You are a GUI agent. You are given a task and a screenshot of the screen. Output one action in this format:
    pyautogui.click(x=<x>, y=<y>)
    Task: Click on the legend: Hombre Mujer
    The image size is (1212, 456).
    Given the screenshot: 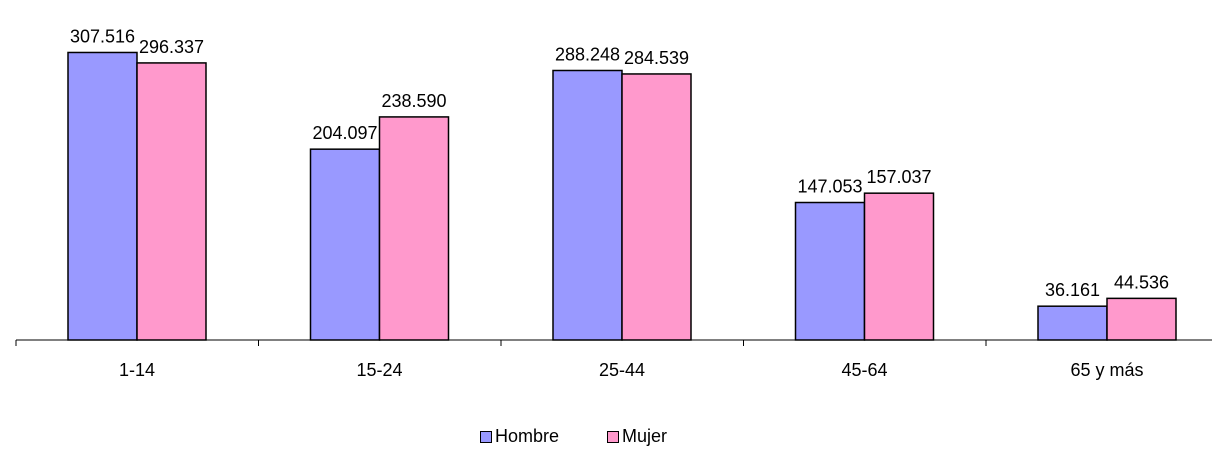 What is the action you would take?
    pyautogui.click(x=606, y=438)
    